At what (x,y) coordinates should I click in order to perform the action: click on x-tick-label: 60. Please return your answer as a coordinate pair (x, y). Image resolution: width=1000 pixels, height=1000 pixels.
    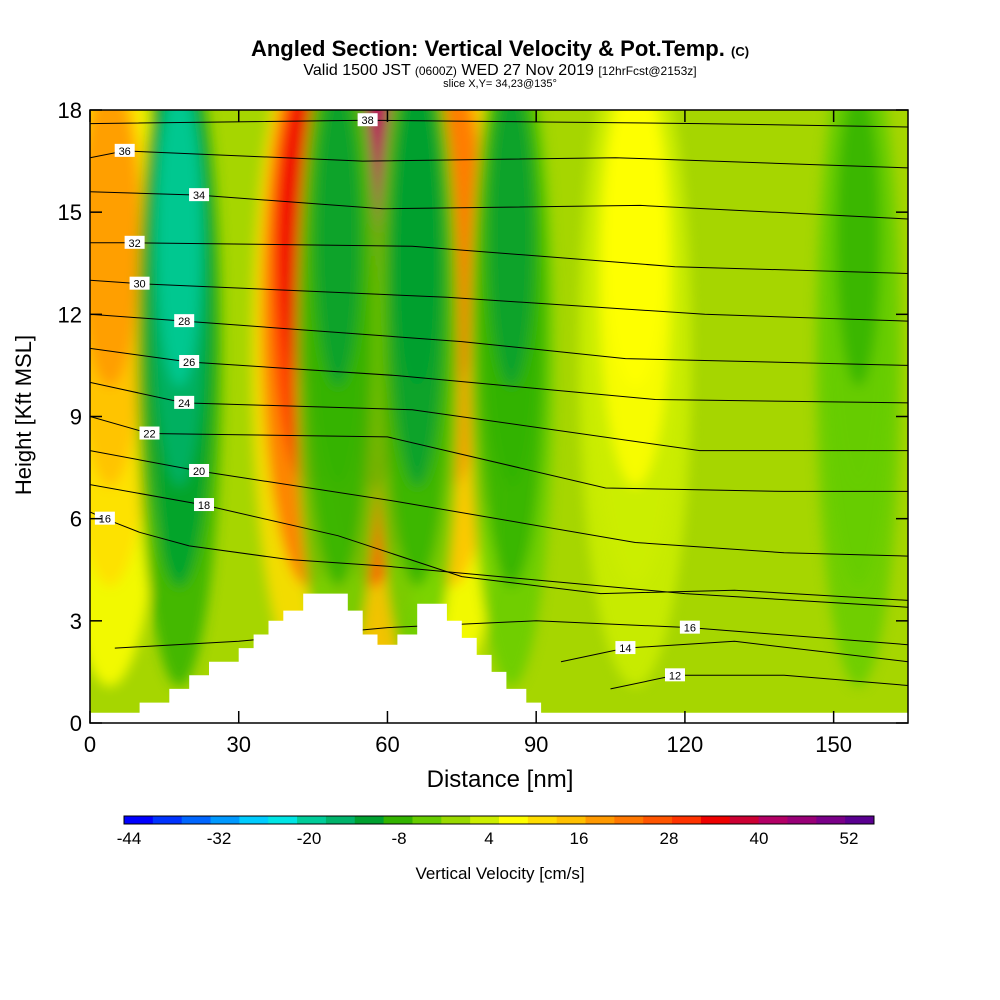
    Looking at the image, I should click on (387, 744).